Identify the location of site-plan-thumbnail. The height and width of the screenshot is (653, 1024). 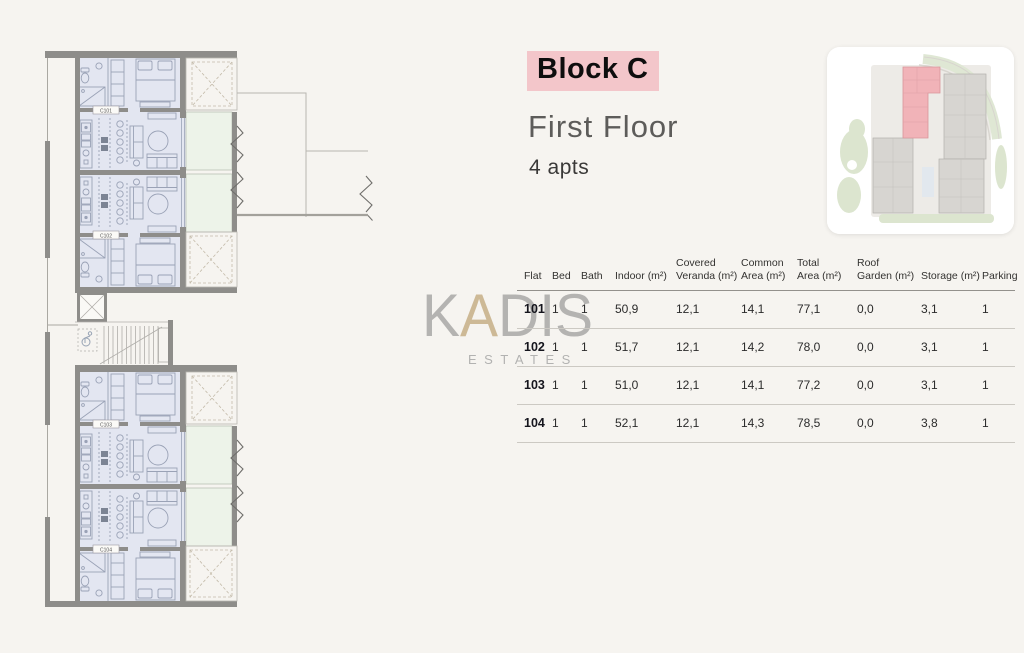
(920, 140).